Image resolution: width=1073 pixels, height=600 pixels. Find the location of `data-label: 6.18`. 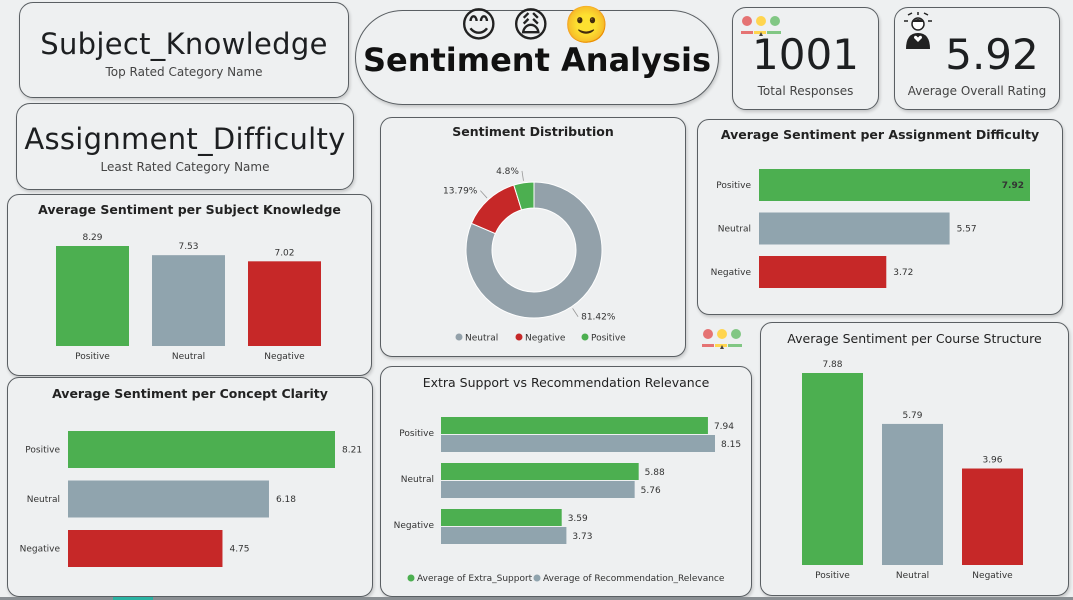

data-label: 6.18 is located at coordinates (286, 500).